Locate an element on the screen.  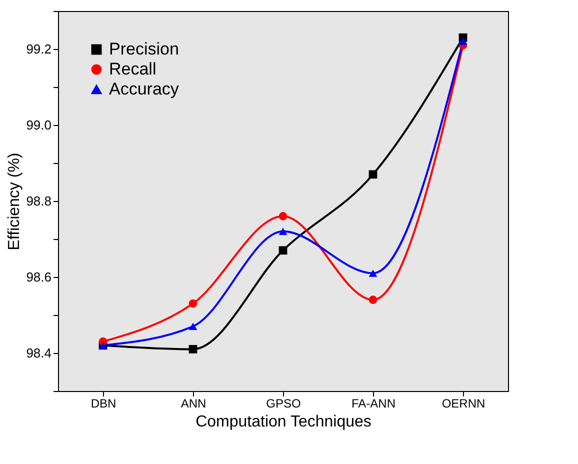
y-tick-label: 99.0 is located at coordinates (39, 125).